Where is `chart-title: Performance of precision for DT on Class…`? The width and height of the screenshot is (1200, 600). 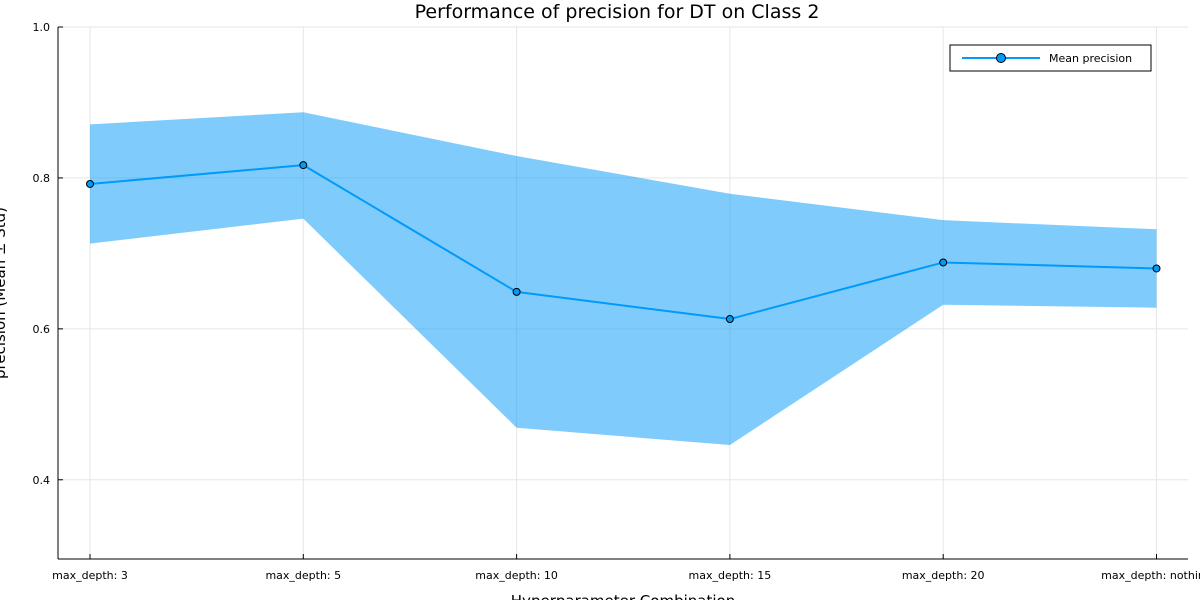
chart-title: Performance of precision for DT on Class… is located at coordinates (617, 12).